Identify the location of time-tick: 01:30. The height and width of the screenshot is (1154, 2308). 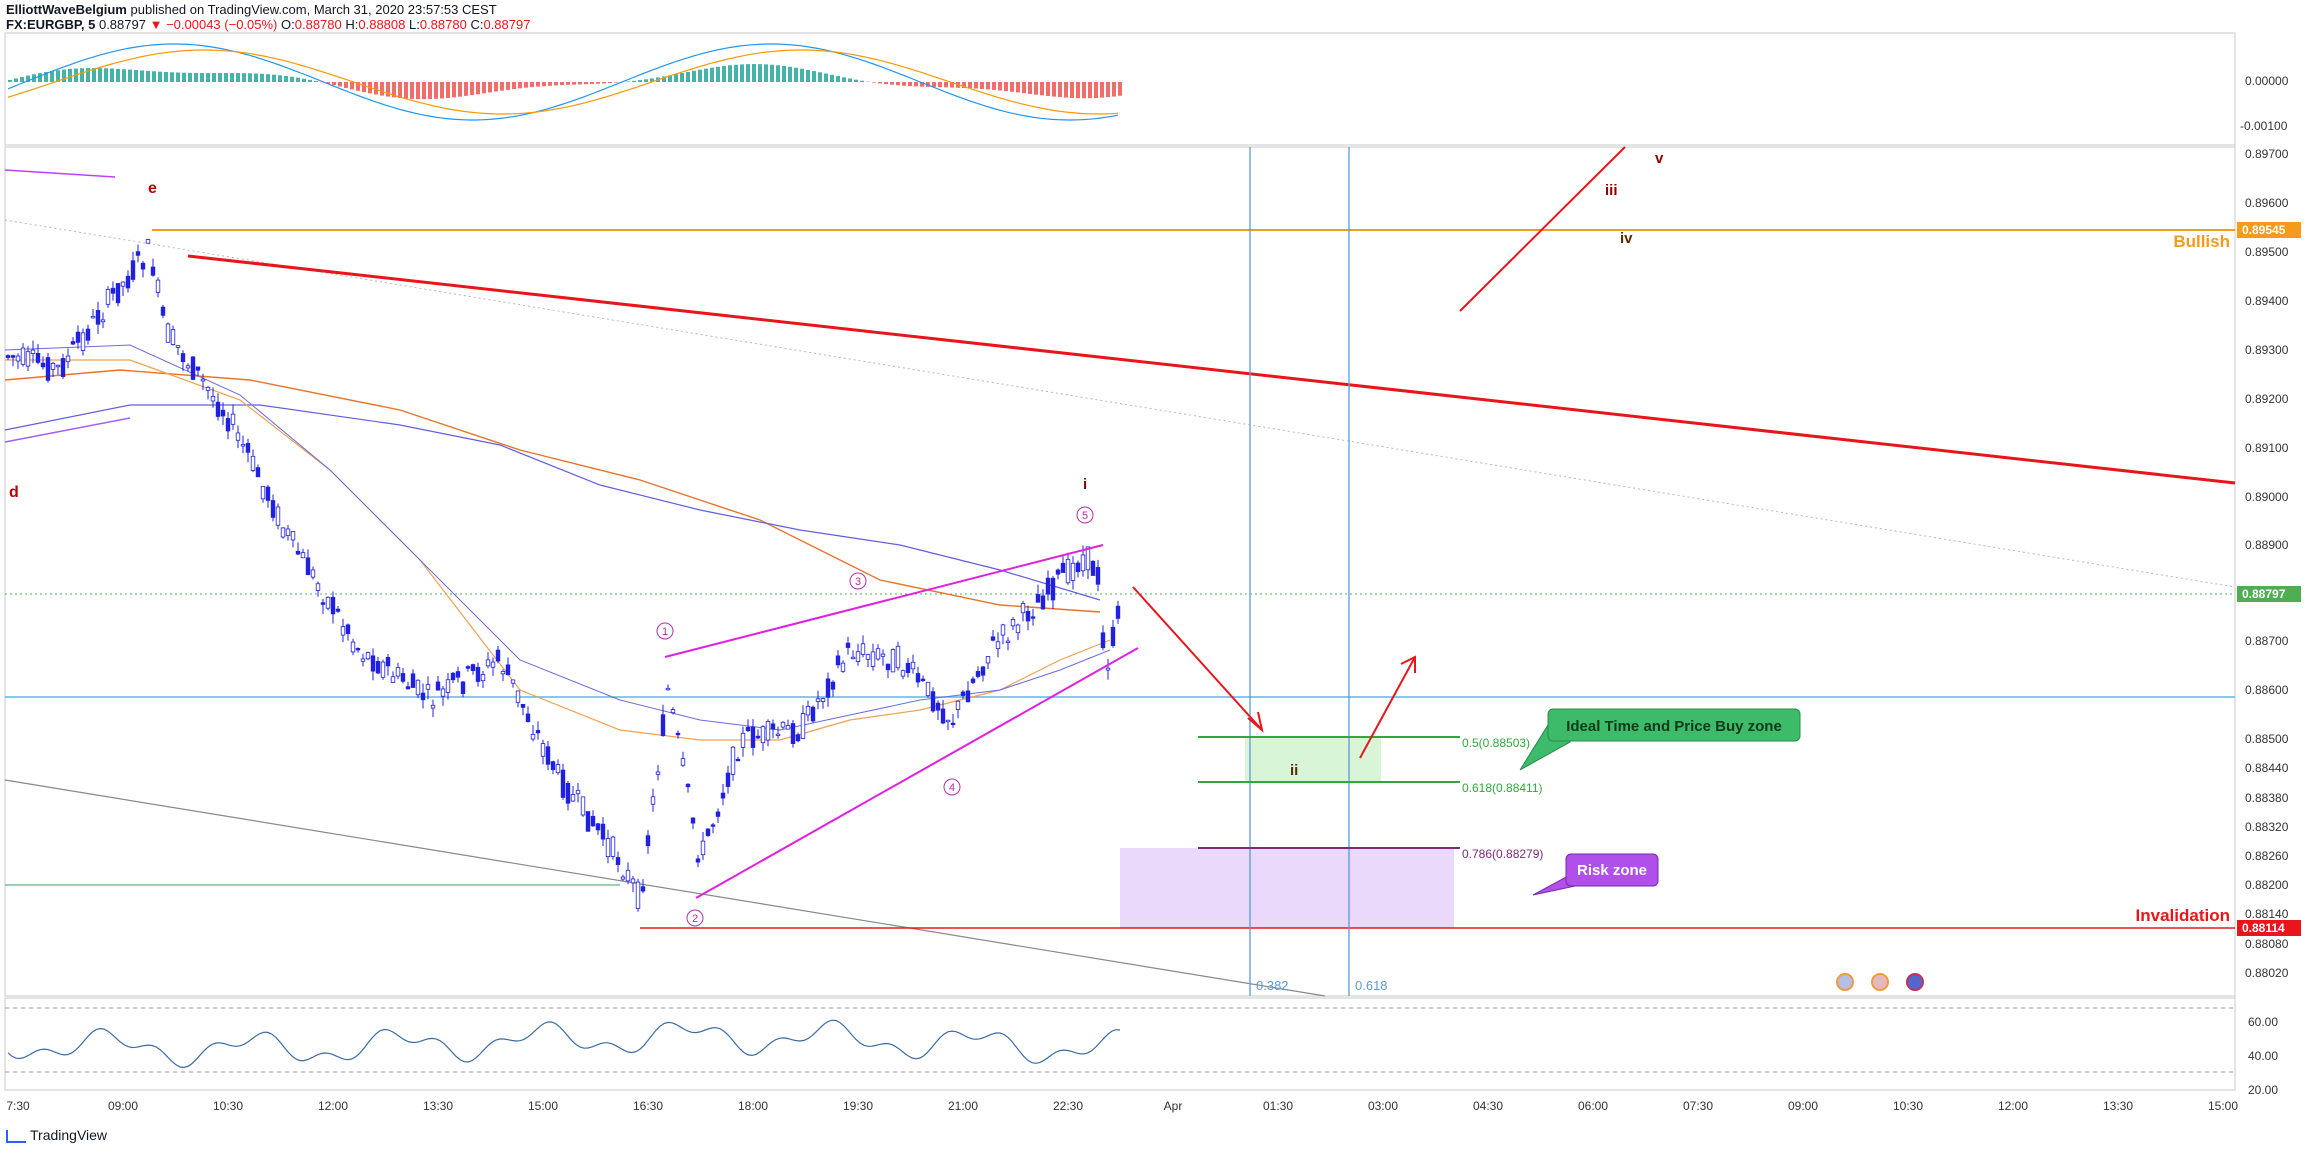
(1278, 1106).